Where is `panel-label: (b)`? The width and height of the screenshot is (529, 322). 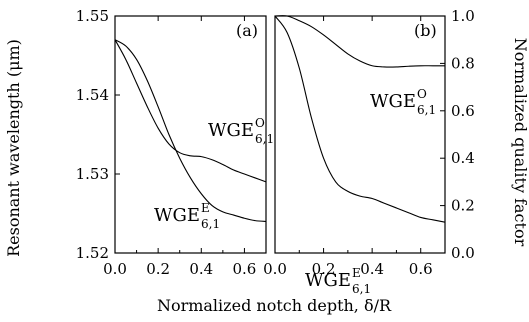
panel-label: (b) is located at coordinates (425, 30).